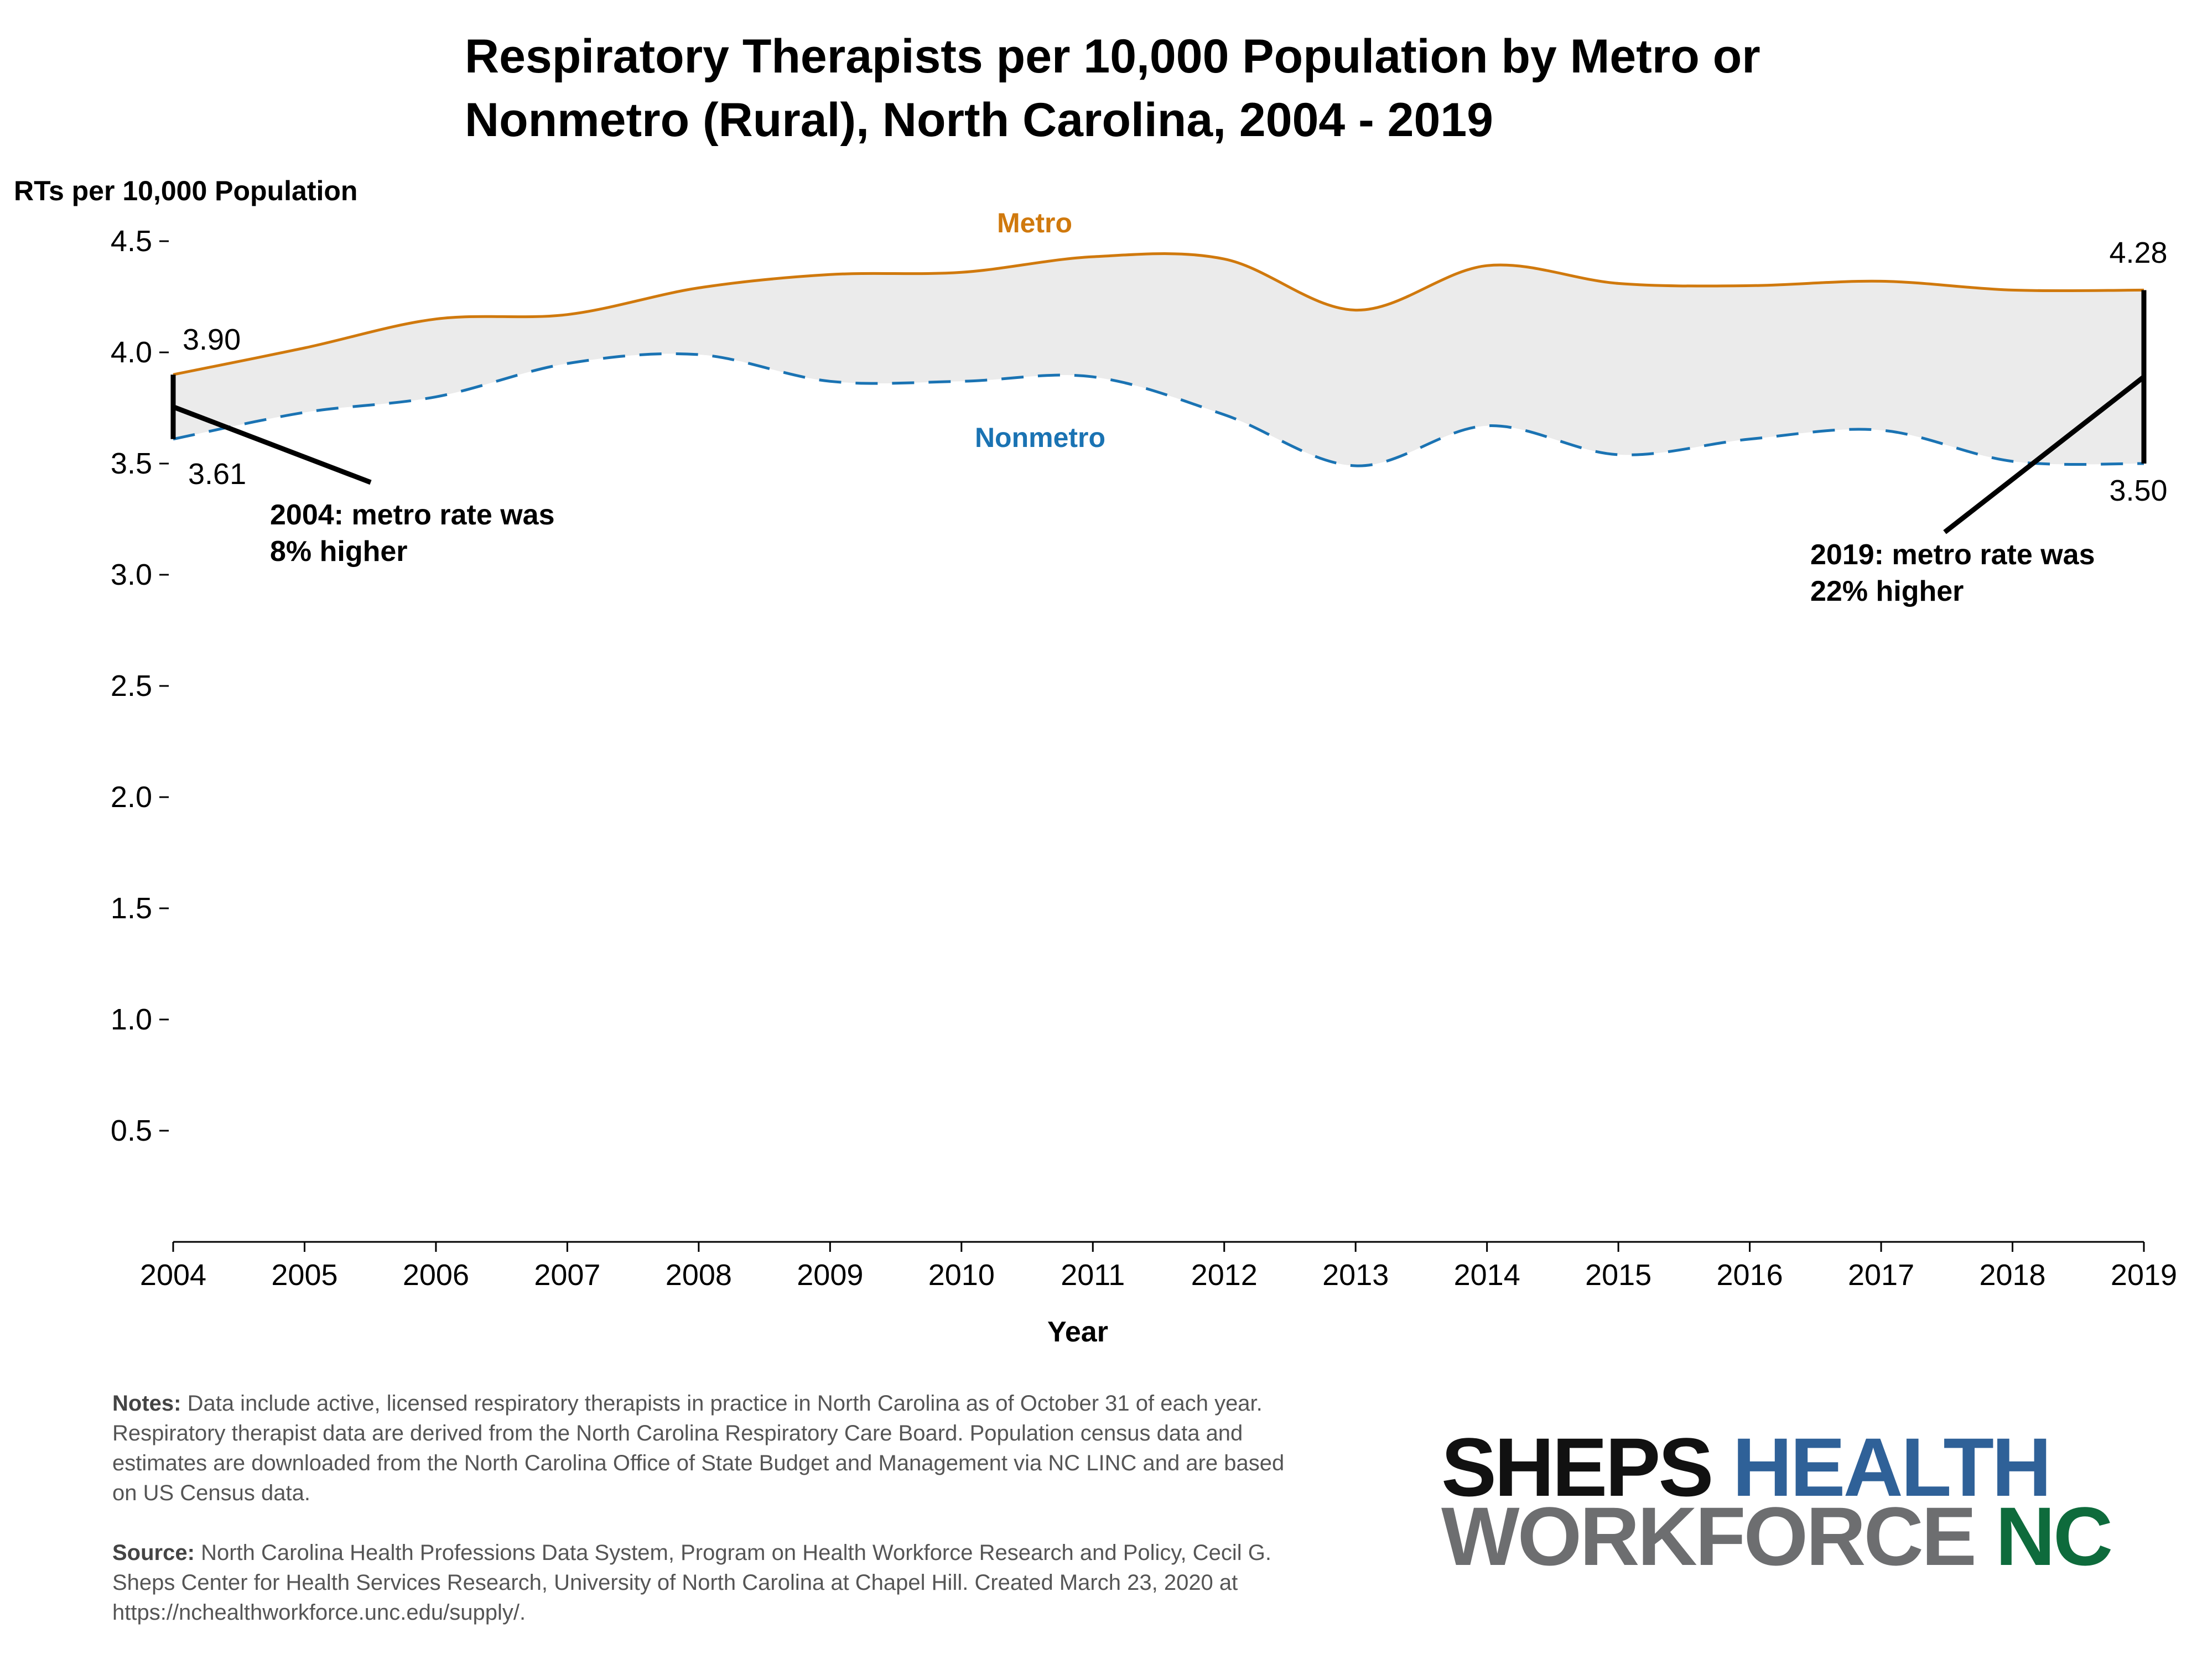 The width and height of the screenshot is (2197, 1680). What do you see at coordinates (185, 190) in the screenshot?
I see `y-axis-label: RTs per 10,000 Population` at bounding box center [185, 190].